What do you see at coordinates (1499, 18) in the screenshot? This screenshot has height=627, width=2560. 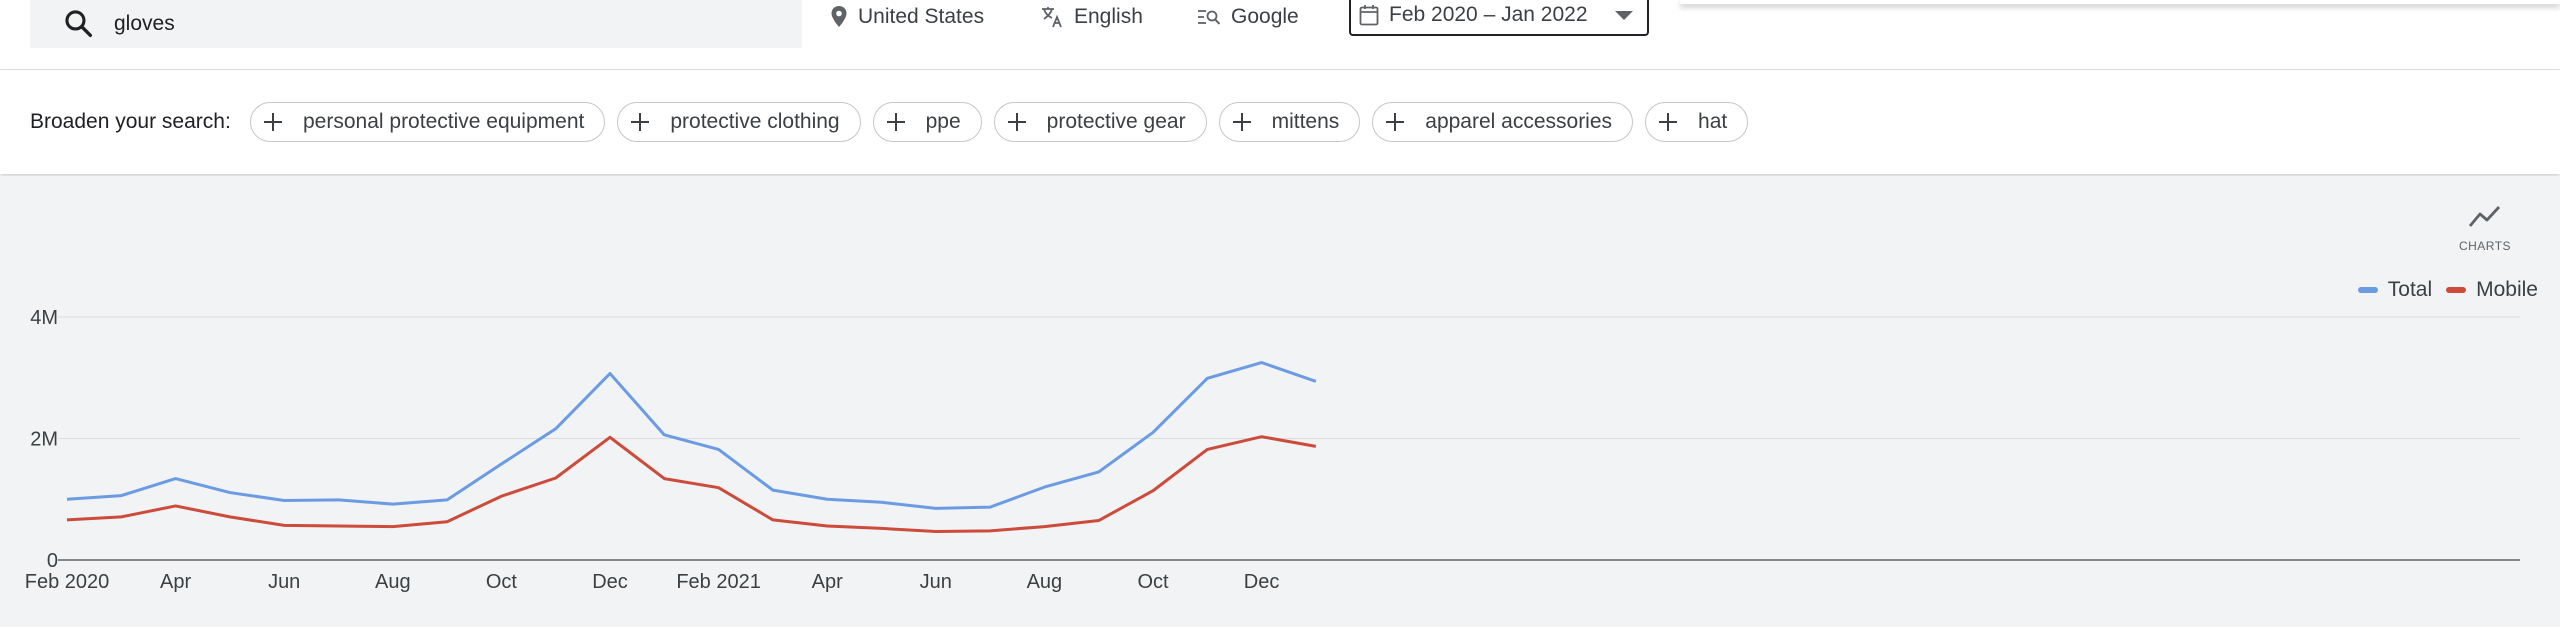 I see `date-range-dropdown: Feb 2020 – Jan 2022` at bounding box center [1499, 18].